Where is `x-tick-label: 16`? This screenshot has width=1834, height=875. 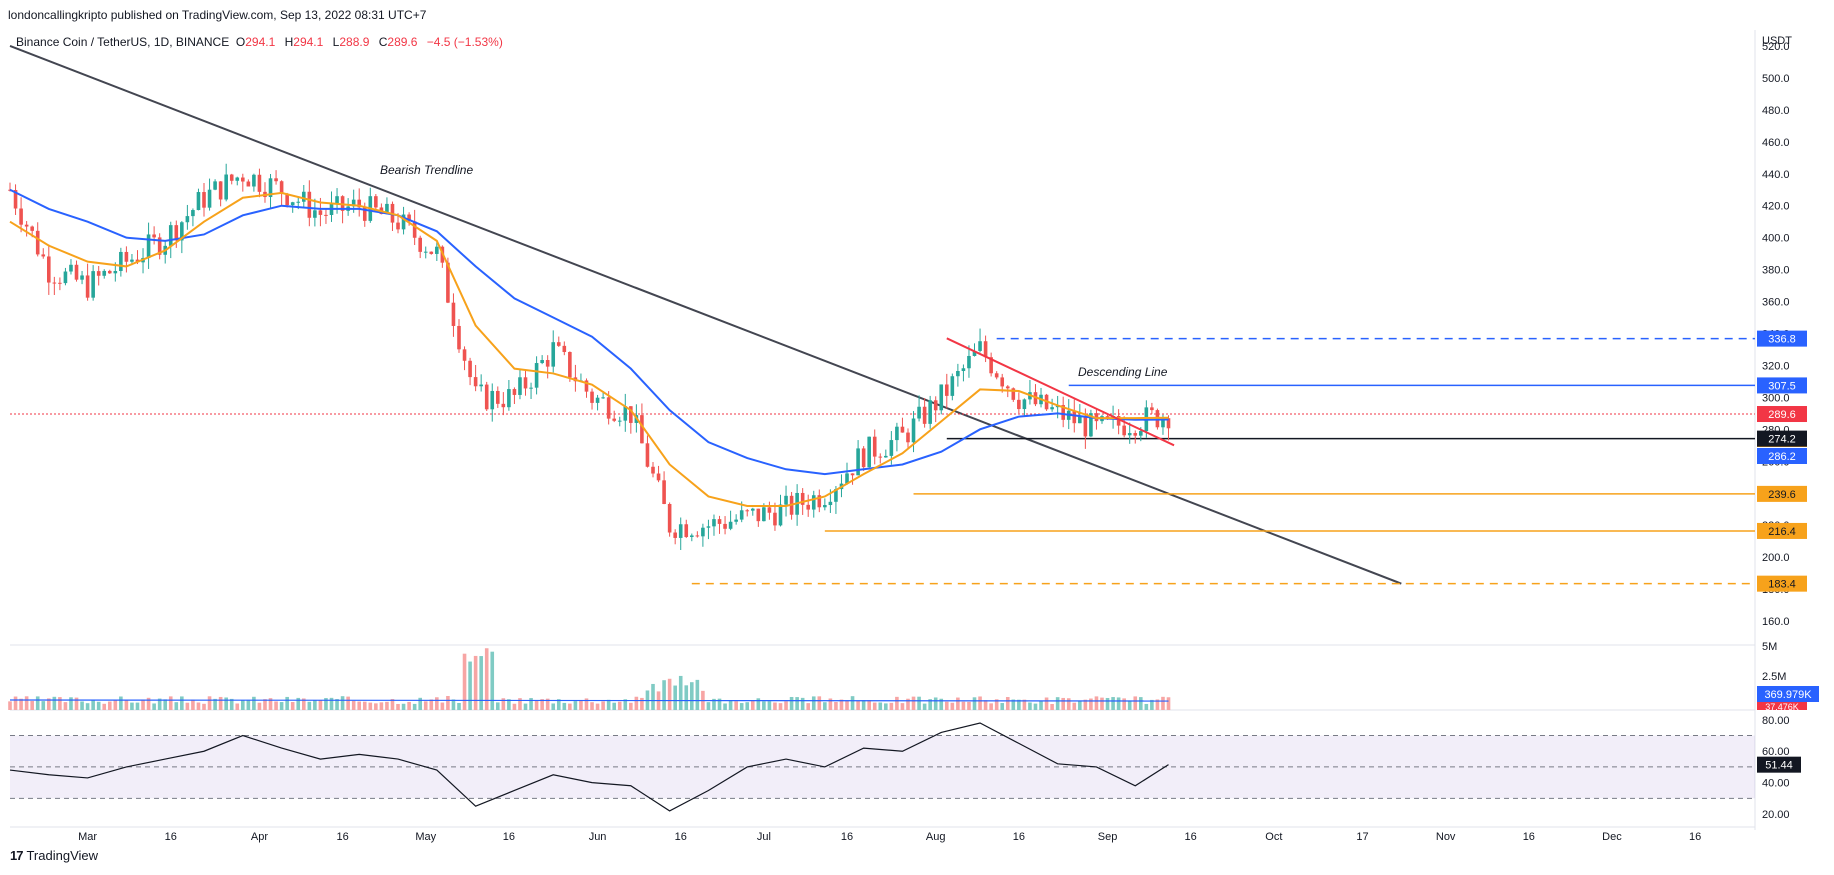 x-tick-label: 16 is located at coordinates (1529, 837).